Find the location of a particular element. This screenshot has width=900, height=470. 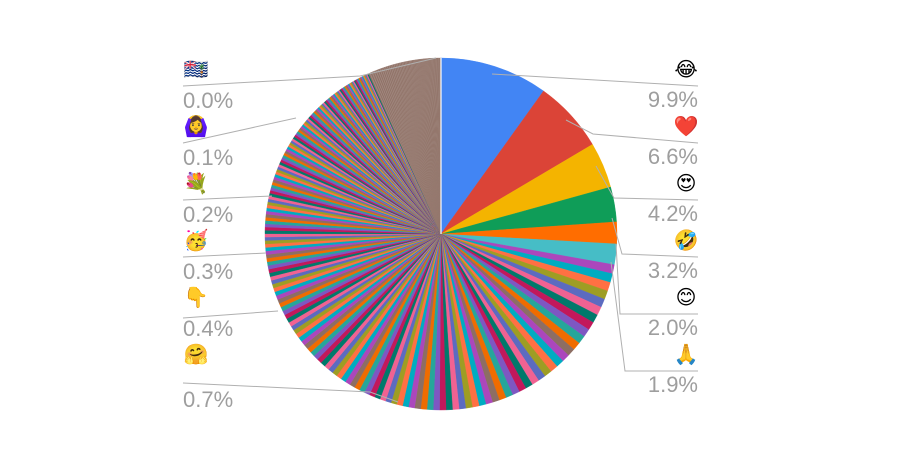

label-percent-left-4: 0.4% is located at coordinates (208, 328).